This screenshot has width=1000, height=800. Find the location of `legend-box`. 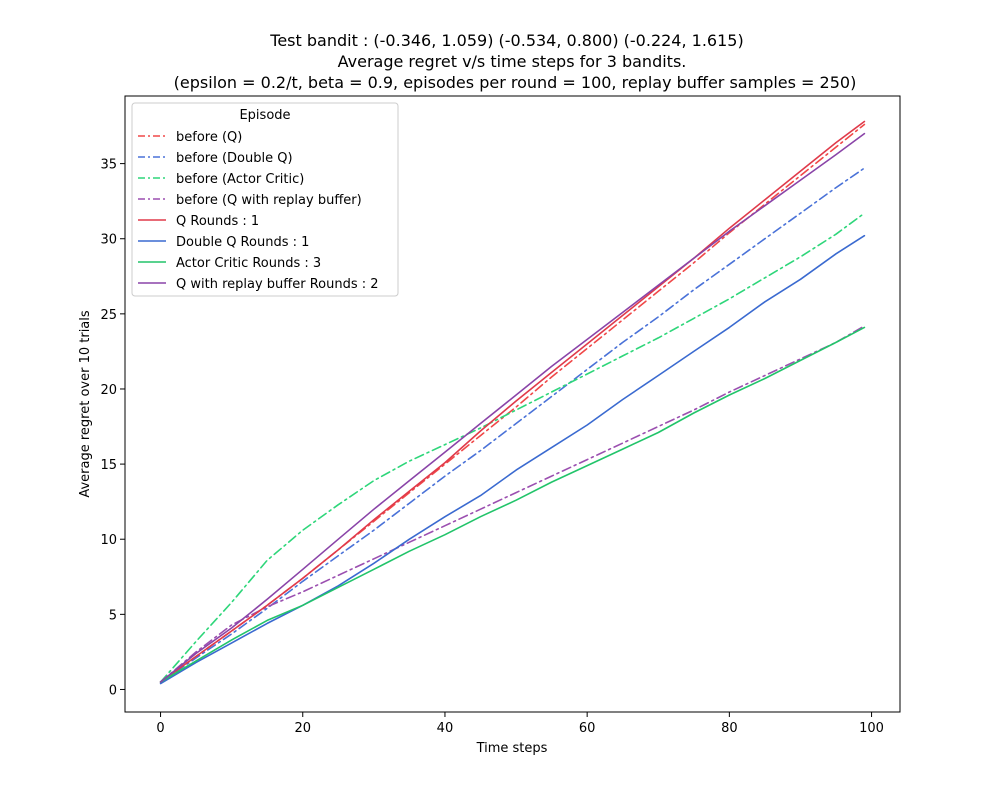

legend-box is located at coordinates (265, 199).